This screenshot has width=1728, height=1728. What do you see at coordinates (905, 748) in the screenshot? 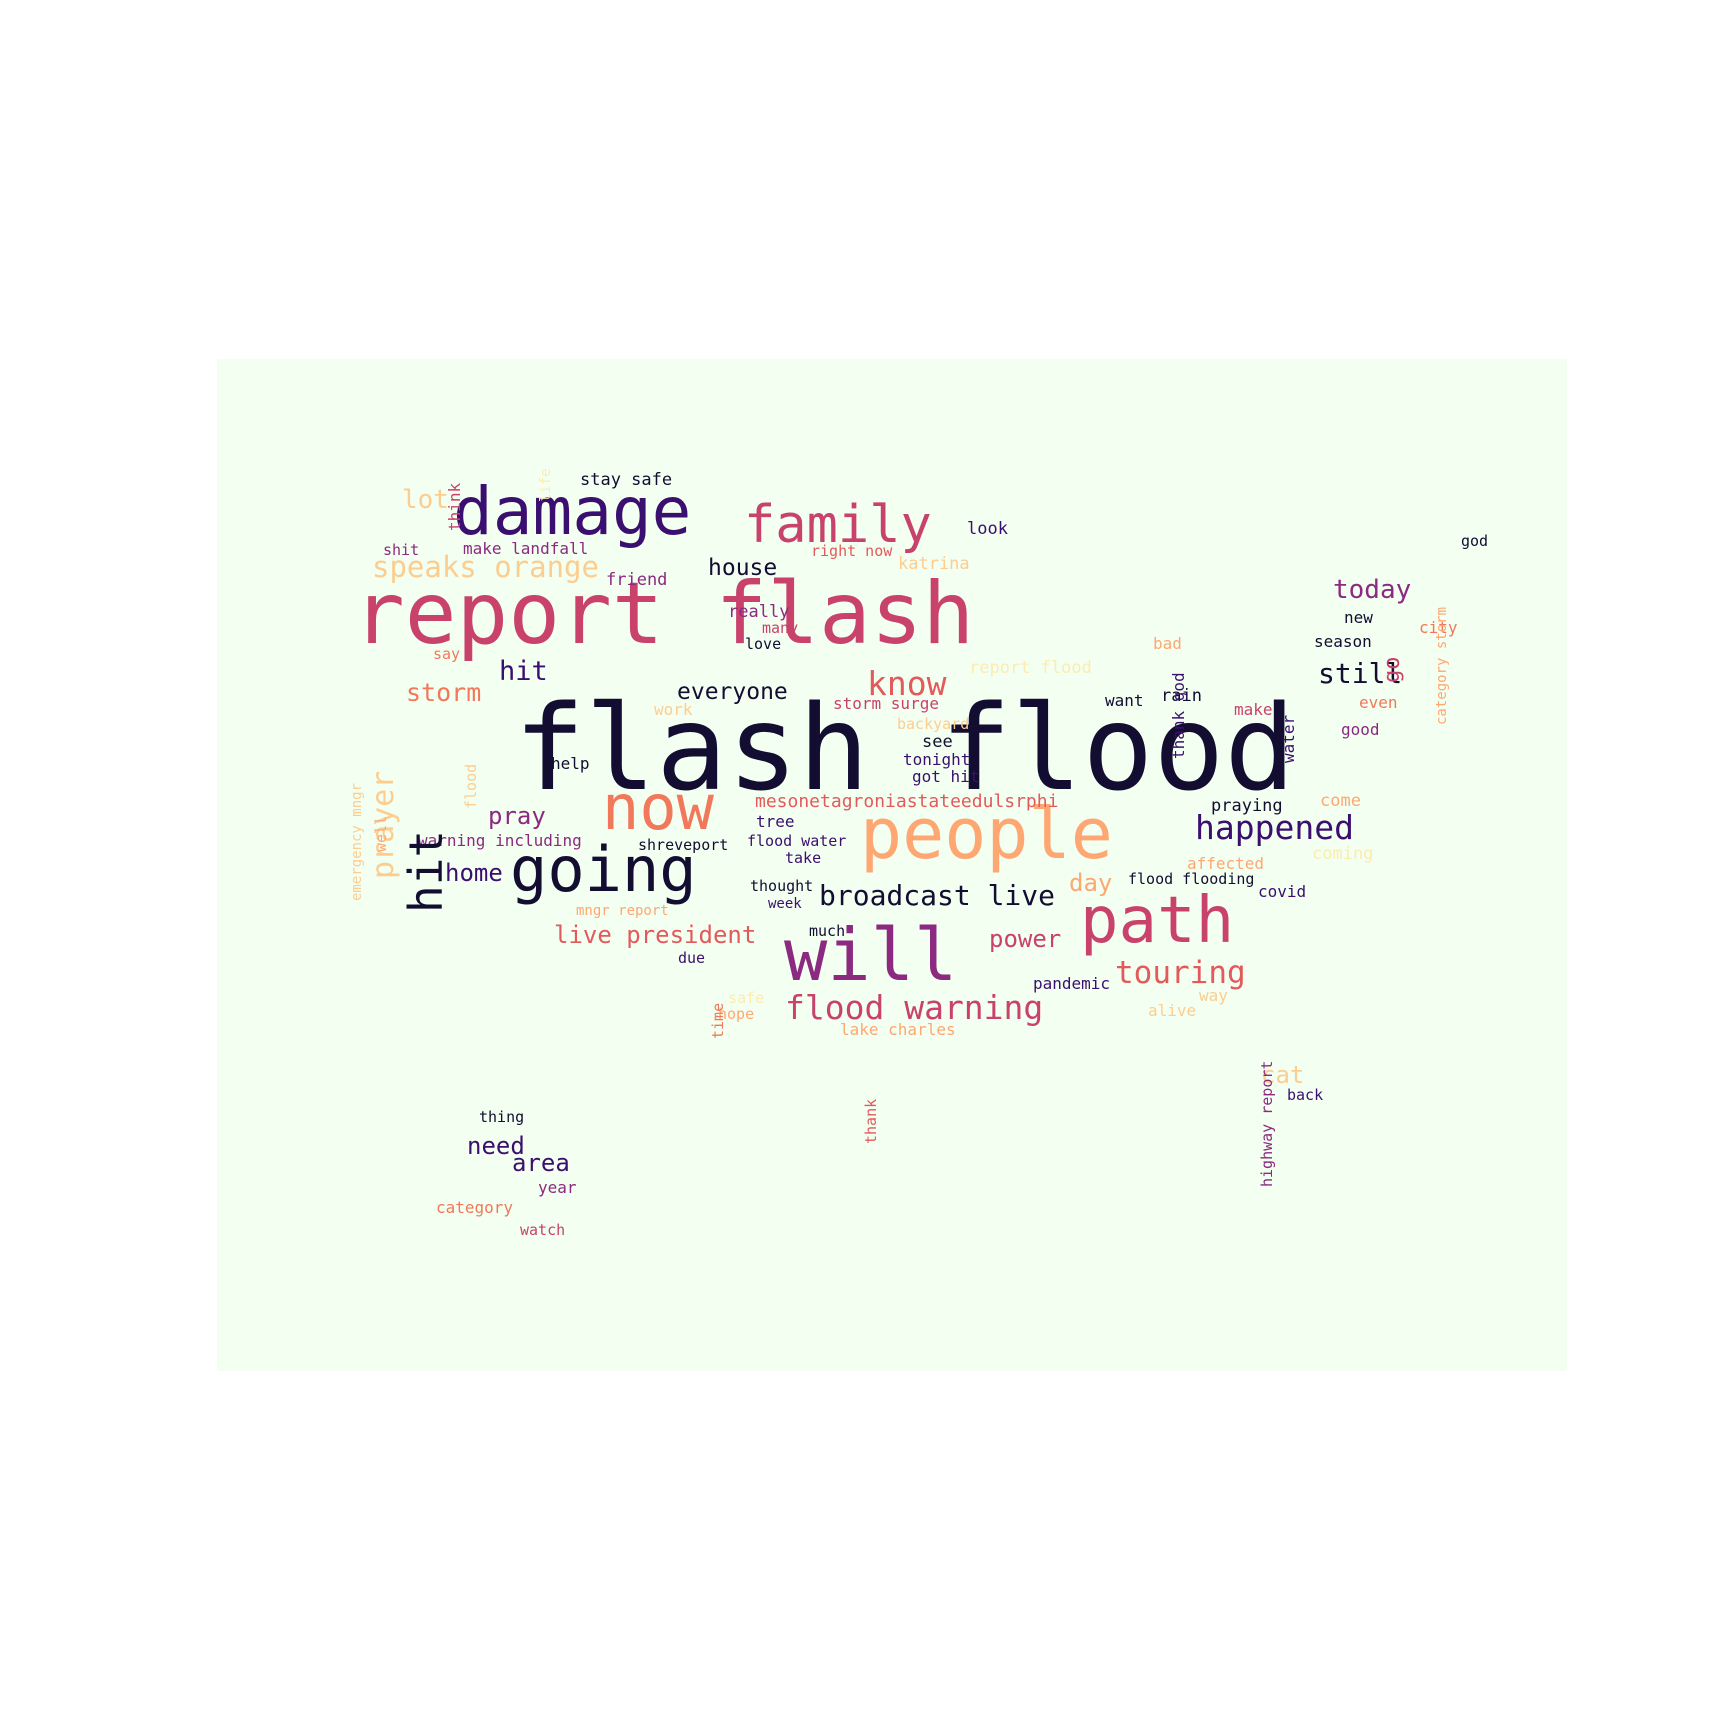
I see `word-flash-flood: flash flood` at bounding box center [905, 748].